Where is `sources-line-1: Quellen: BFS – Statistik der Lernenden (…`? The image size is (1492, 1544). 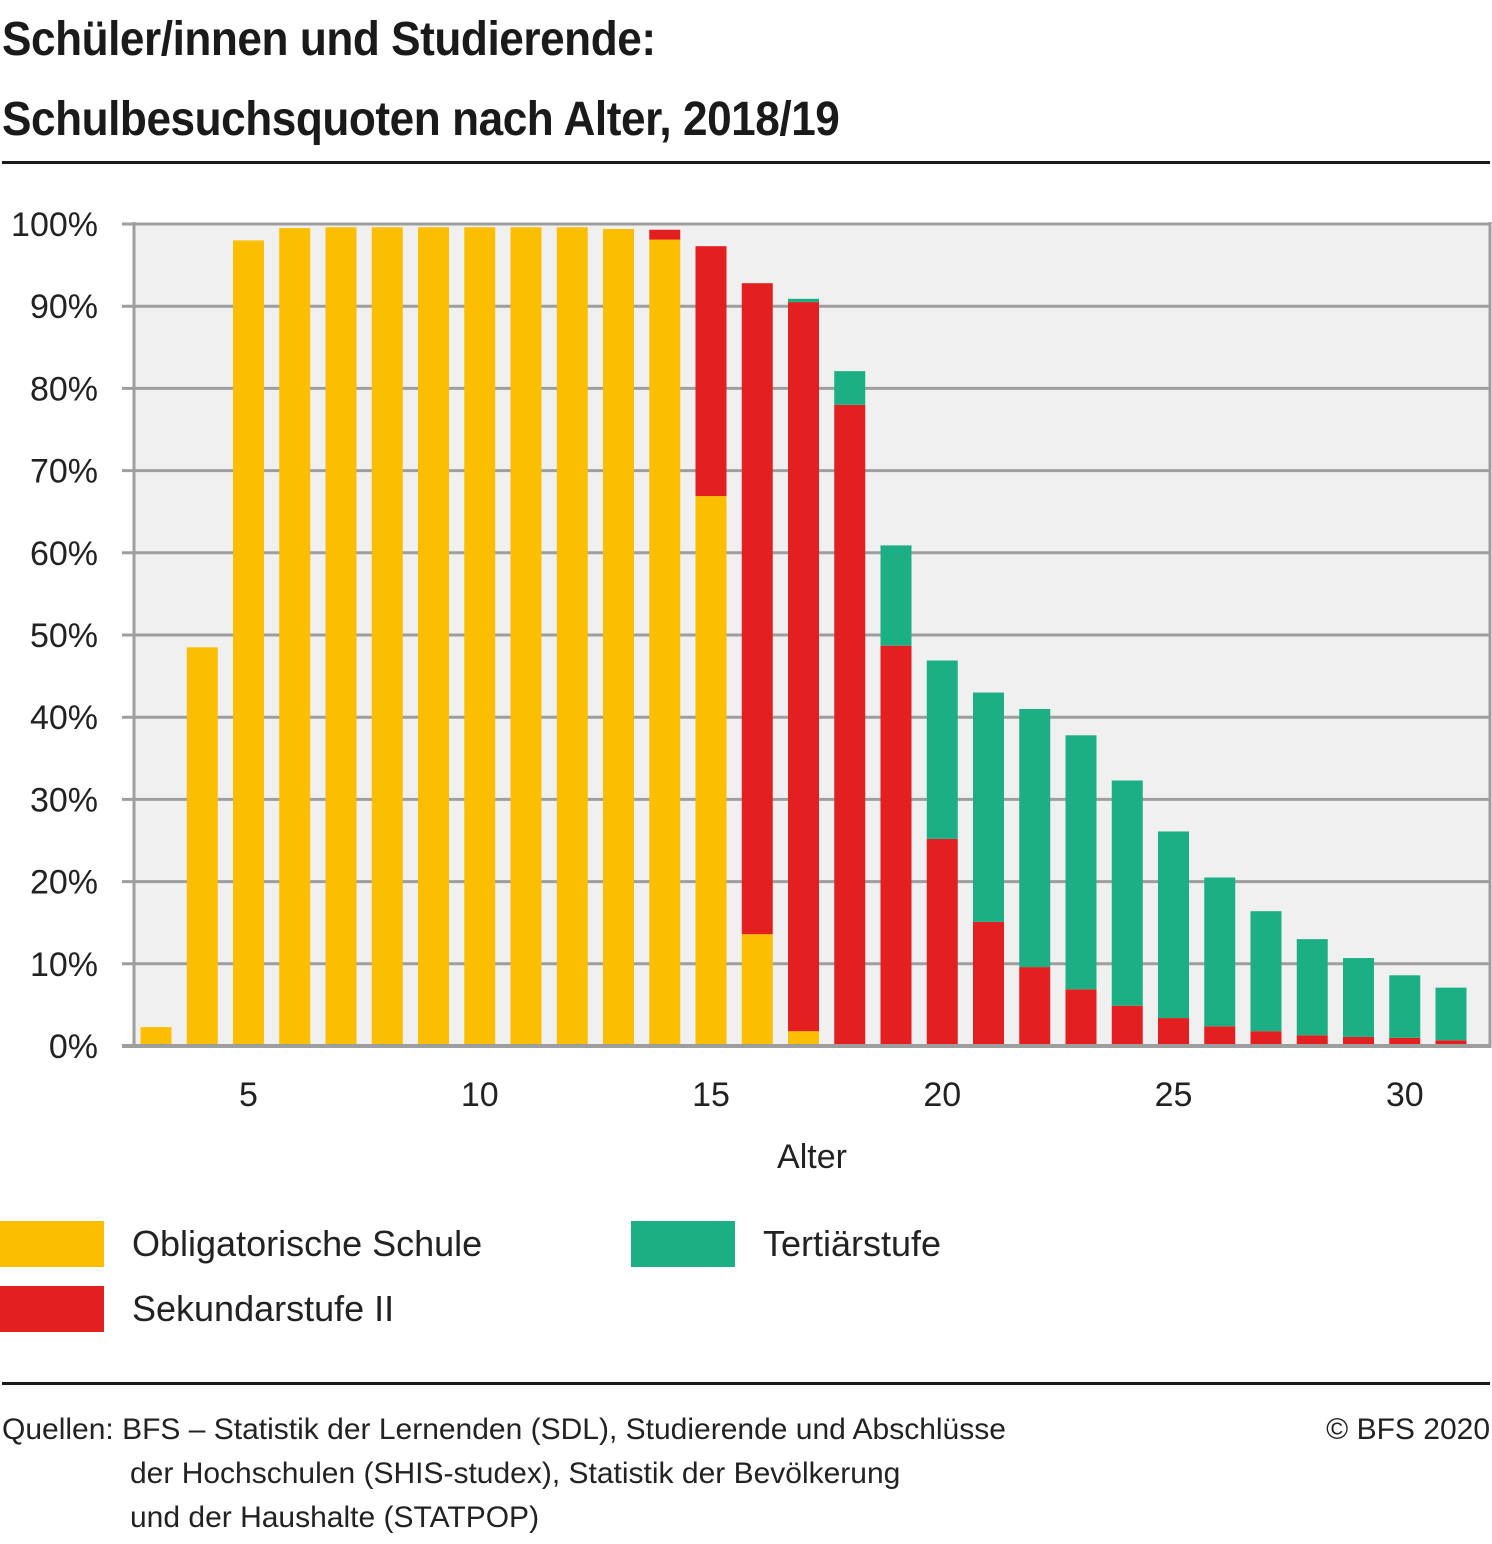 sources-line-1: Quellen: BFS – Statistik der Lernenden (… is located at coordinates (504, 1429).